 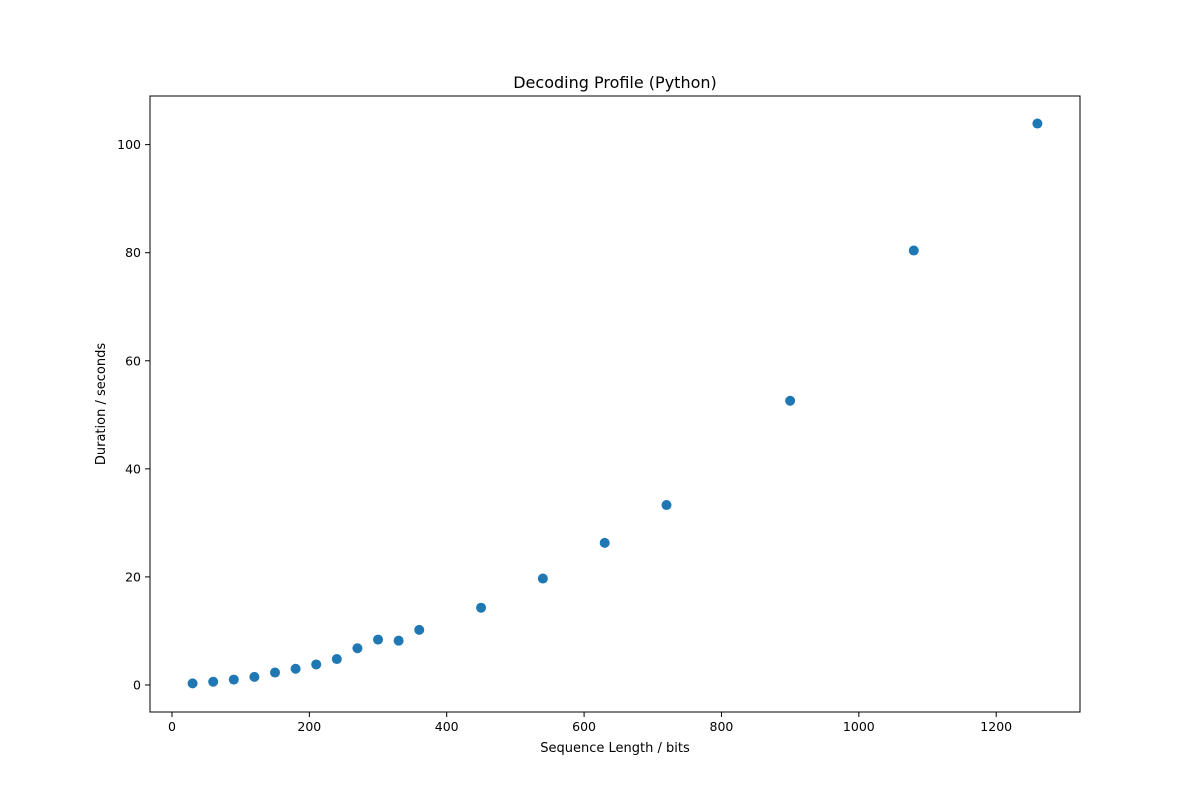 What do you see at coordinates (447, 726) in the screenshot?
I see `x-tick-label: 400` at bounding box center [447, 726].